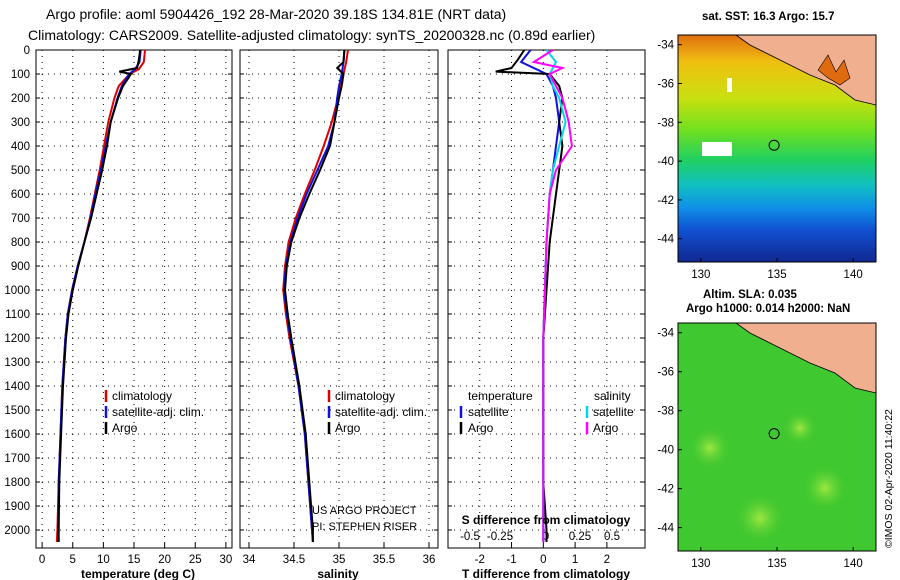  I want to click on sst-map: 130 135 140 -34 -36 -38 -40 -42 -44, so click(767, 157).